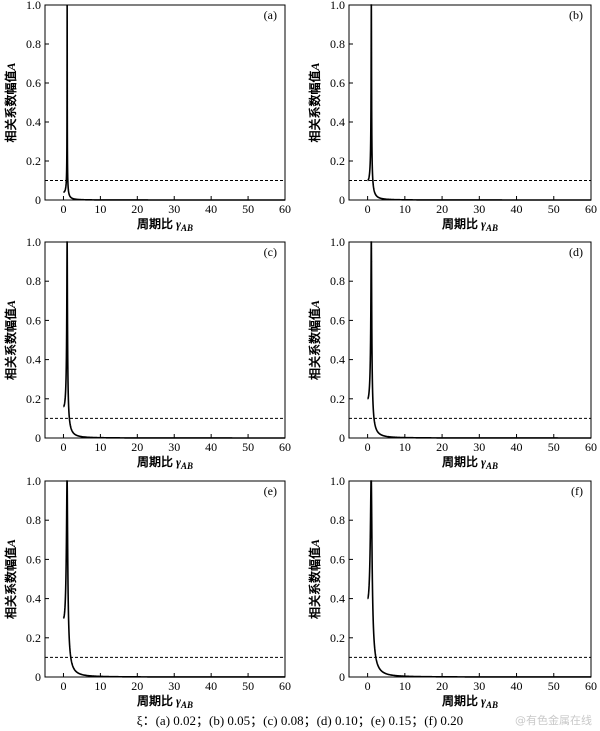 The height and width of the screenshot is (731, 600). Describe the element at coordinates (576, 252) in the screenshot. I see `panel-label: (d)` at that location.